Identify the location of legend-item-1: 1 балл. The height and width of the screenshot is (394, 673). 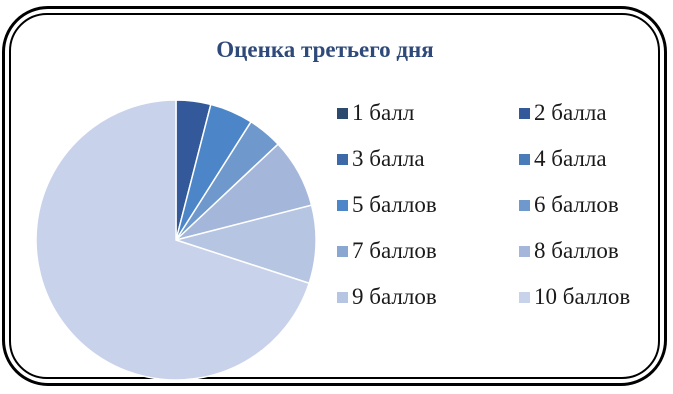
(375, 113).